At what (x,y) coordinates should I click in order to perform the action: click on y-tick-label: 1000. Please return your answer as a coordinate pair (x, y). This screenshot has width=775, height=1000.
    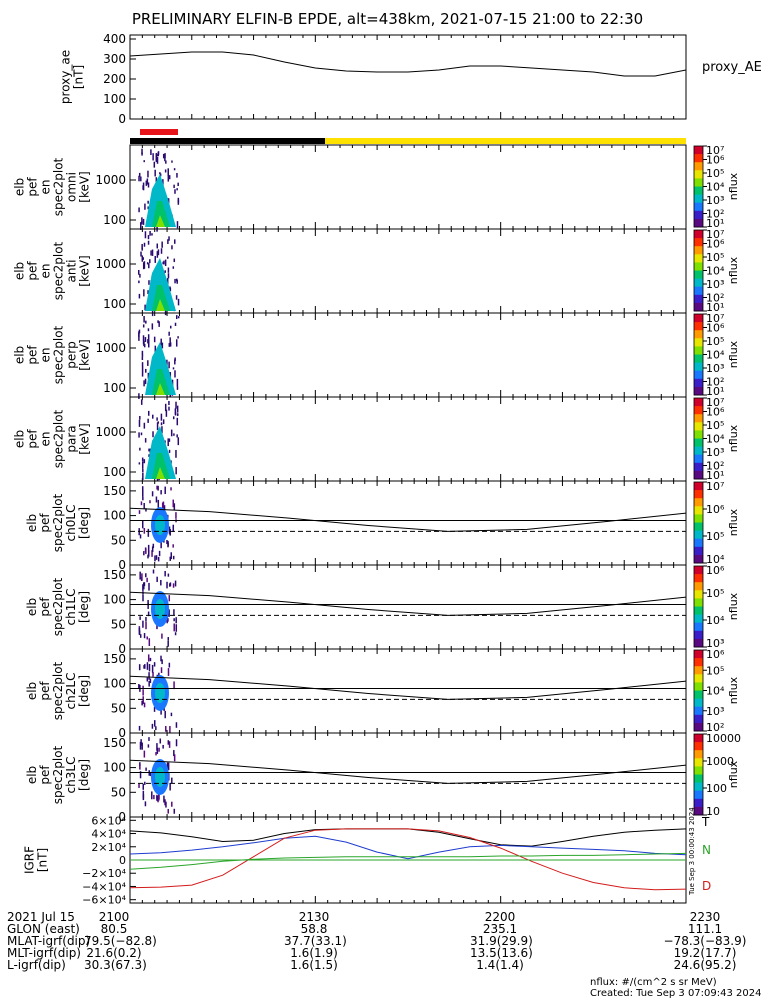
    Looking at the image, I should click on (110, 348).